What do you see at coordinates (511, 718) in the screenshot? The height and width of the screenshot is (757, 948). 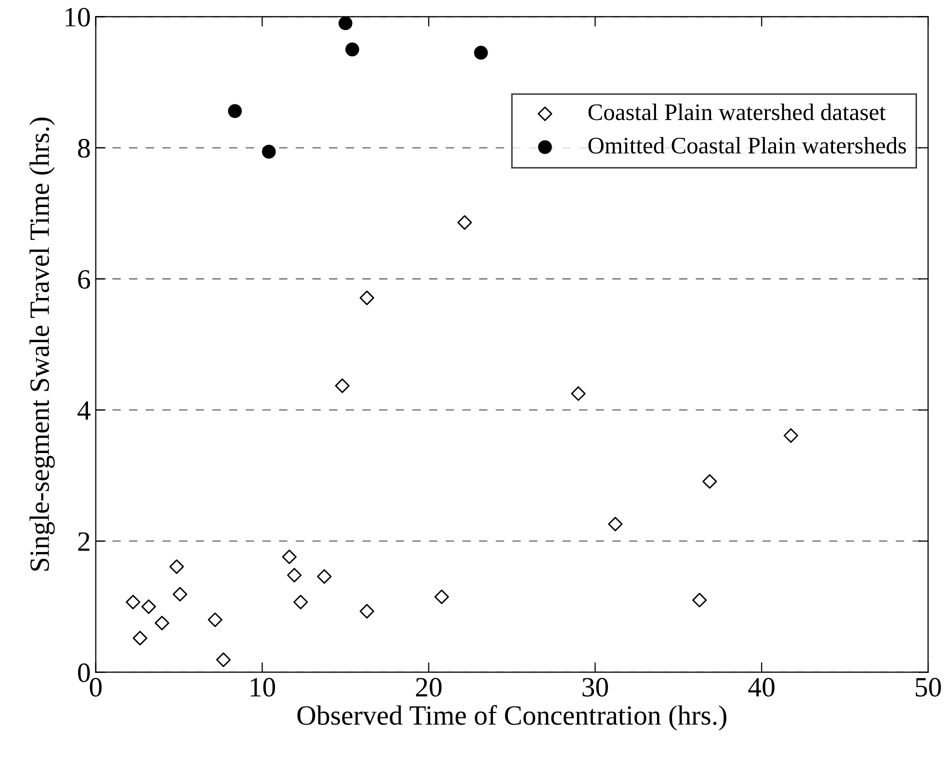 I see `x-axis-title: Observed Time of Concentration (hrs.)` at bounding box center [511, 718].